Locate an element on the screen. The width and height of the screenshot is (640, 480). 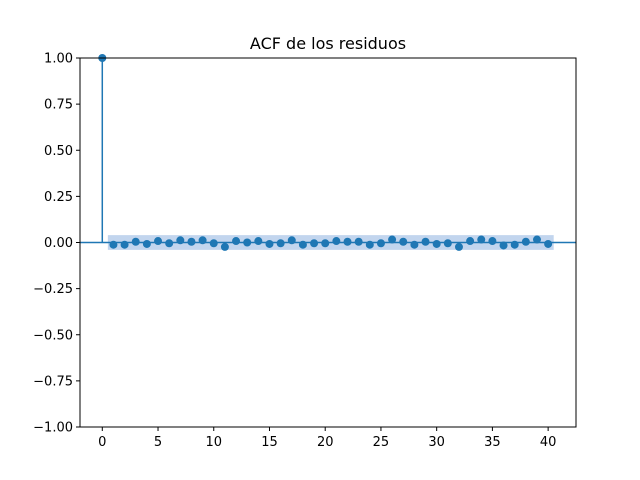
x-tick-label: 35 is located at coordinates (492, 442).